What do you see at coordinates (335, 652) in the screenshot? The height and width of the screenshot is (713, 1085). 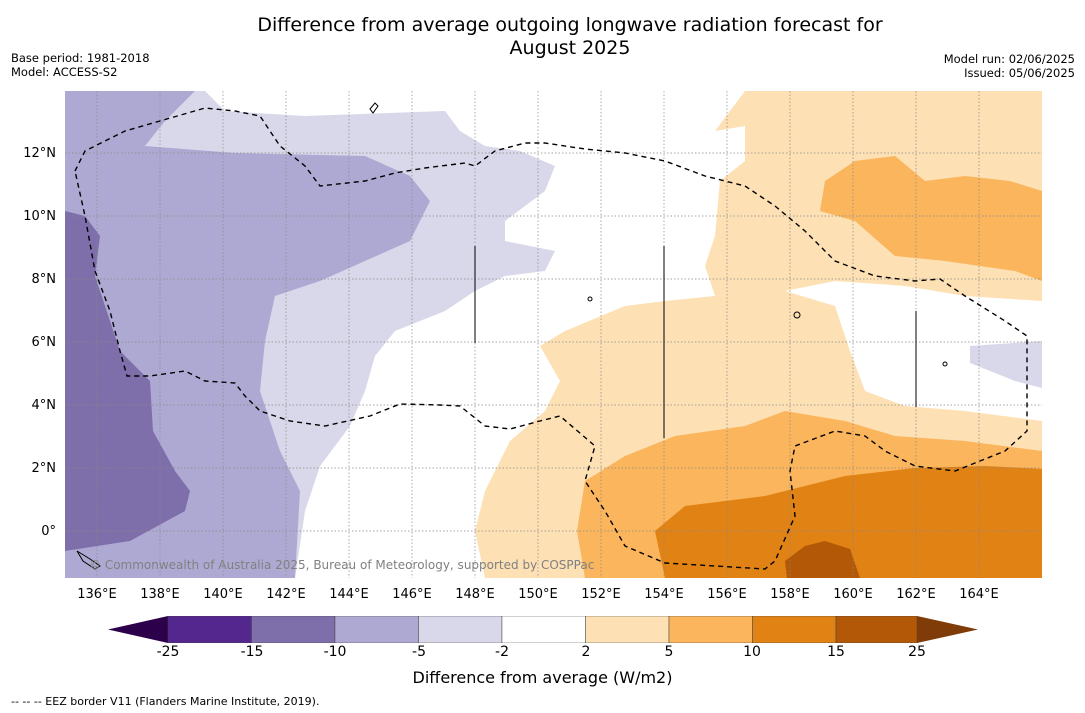 I see `colorbar-tick: -10` at bounding box center [335, 652].